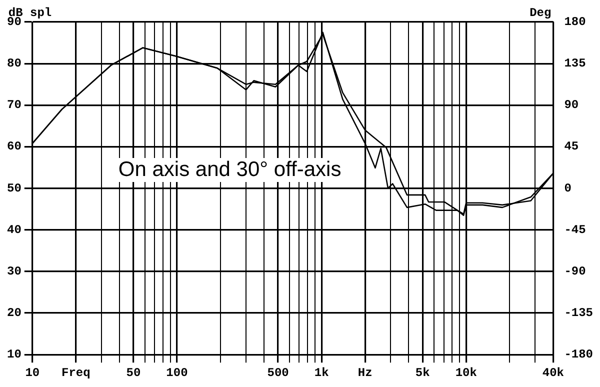  I want to click on x-tick-label: Freq, so click(76, 373).